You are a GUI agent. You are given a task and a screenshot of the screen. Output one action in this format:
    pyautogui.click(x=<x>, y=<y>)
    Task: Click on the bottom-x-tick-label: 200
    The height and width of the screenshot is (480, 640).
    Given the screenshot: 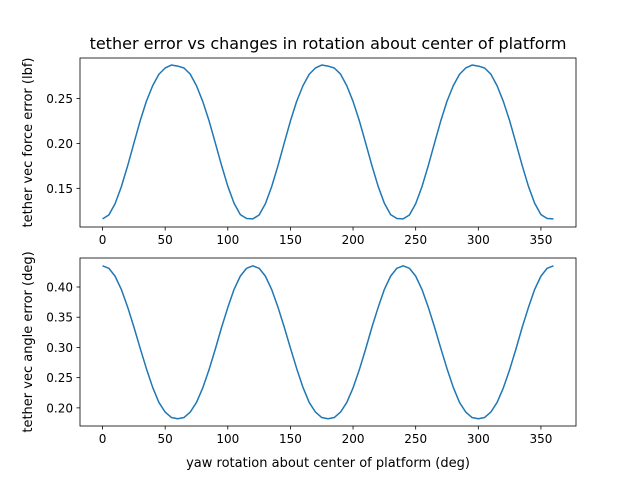 What is the action you would take?
    pyautogui.click(x=353, y=439)
    